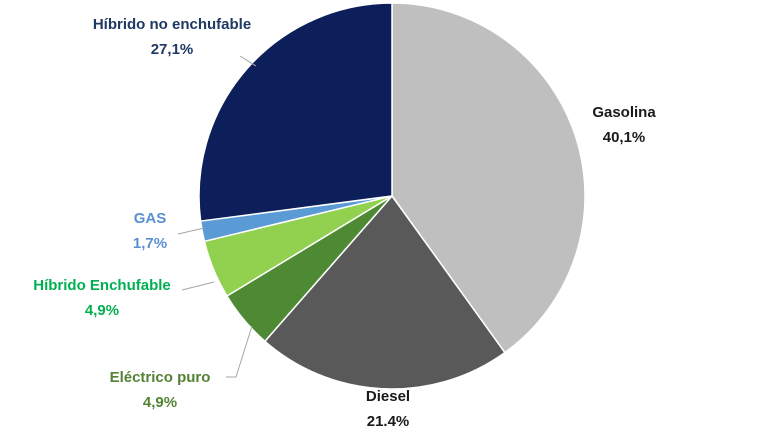 The width and height of the screenshot is (760, 434). Describe the element at coordinates (388, 421) in the screenshot. I see `value-label: 21.4%` at that location.